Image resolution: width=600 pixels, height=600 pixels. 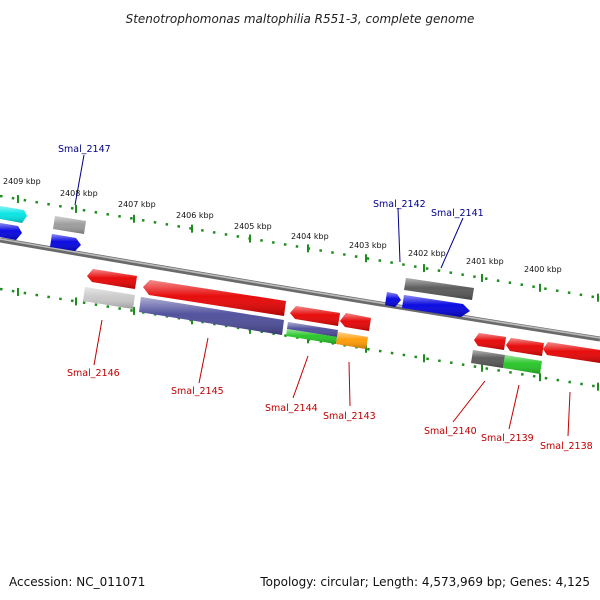 What do you see at coordinates (522, 364) in the screenshot?
I see `gene-smal-2139-bar` at bounding box center [522, 364].